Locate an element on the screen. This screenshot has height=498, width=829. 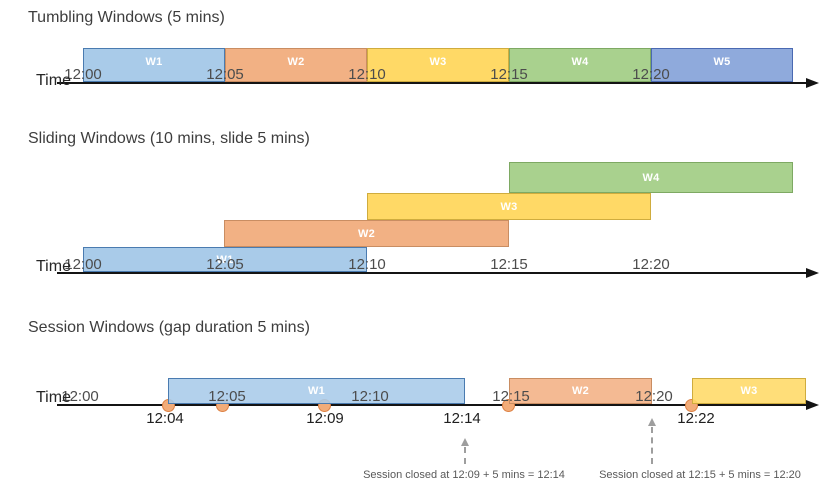
session-close-note: Session closed at 12:09 + 5 mins = 12:14 is located at coordinates (464, 475).